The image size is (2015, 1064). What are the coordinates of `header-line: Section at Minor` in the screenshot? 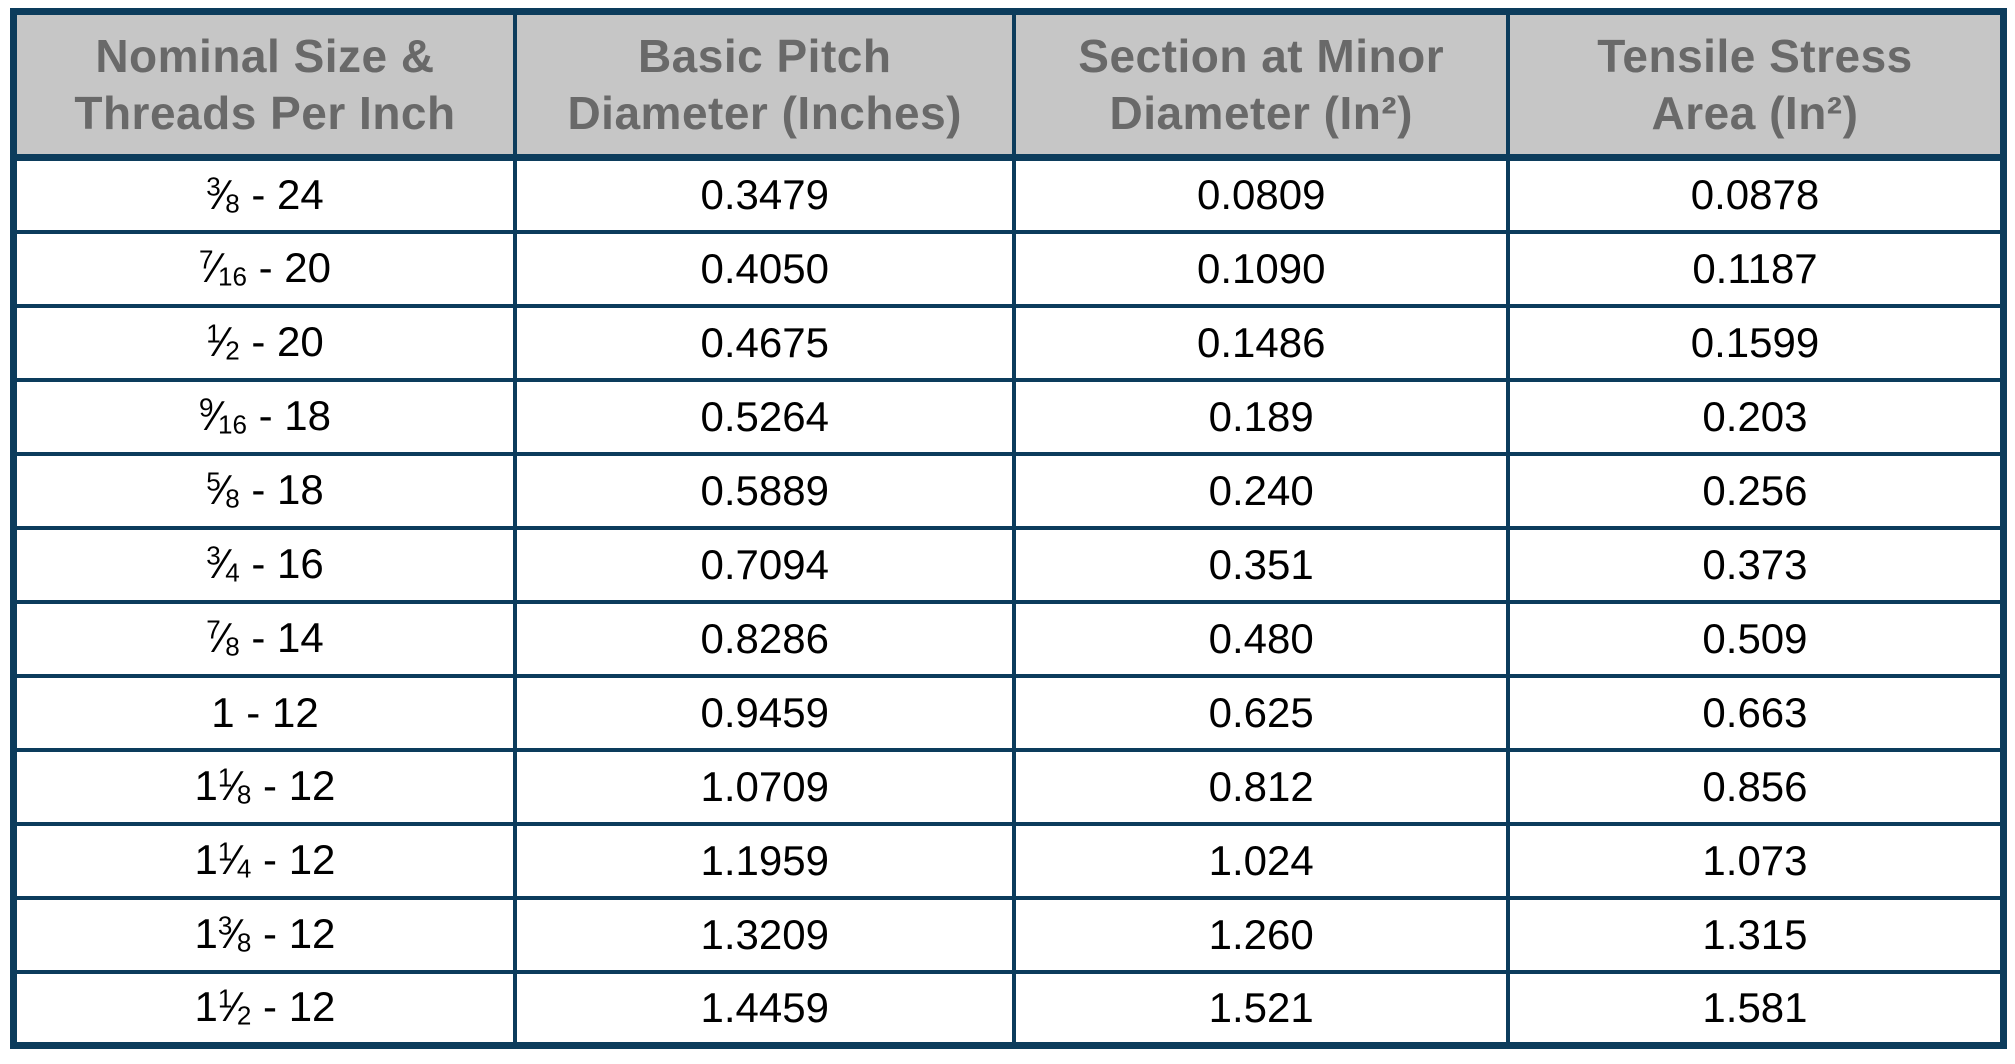 It's located at (1261, 56).